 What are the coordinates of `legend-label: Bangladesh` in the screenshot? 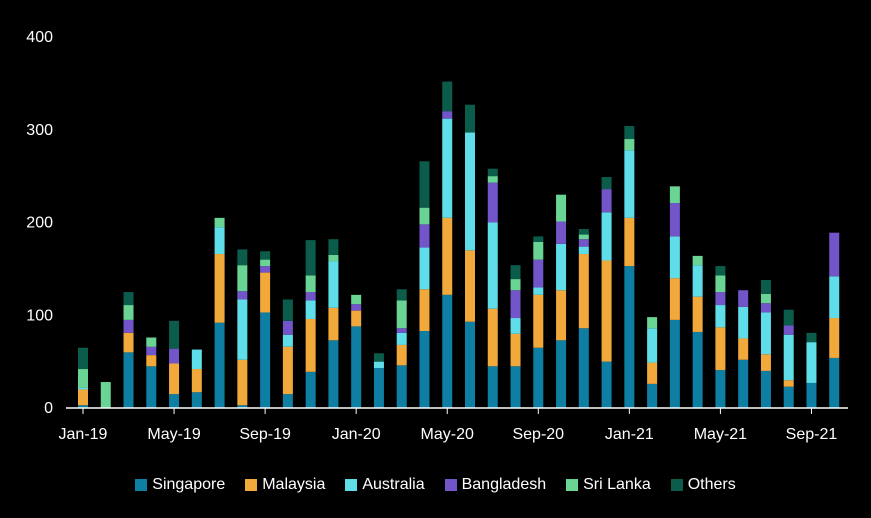 It's located at (504, 484).